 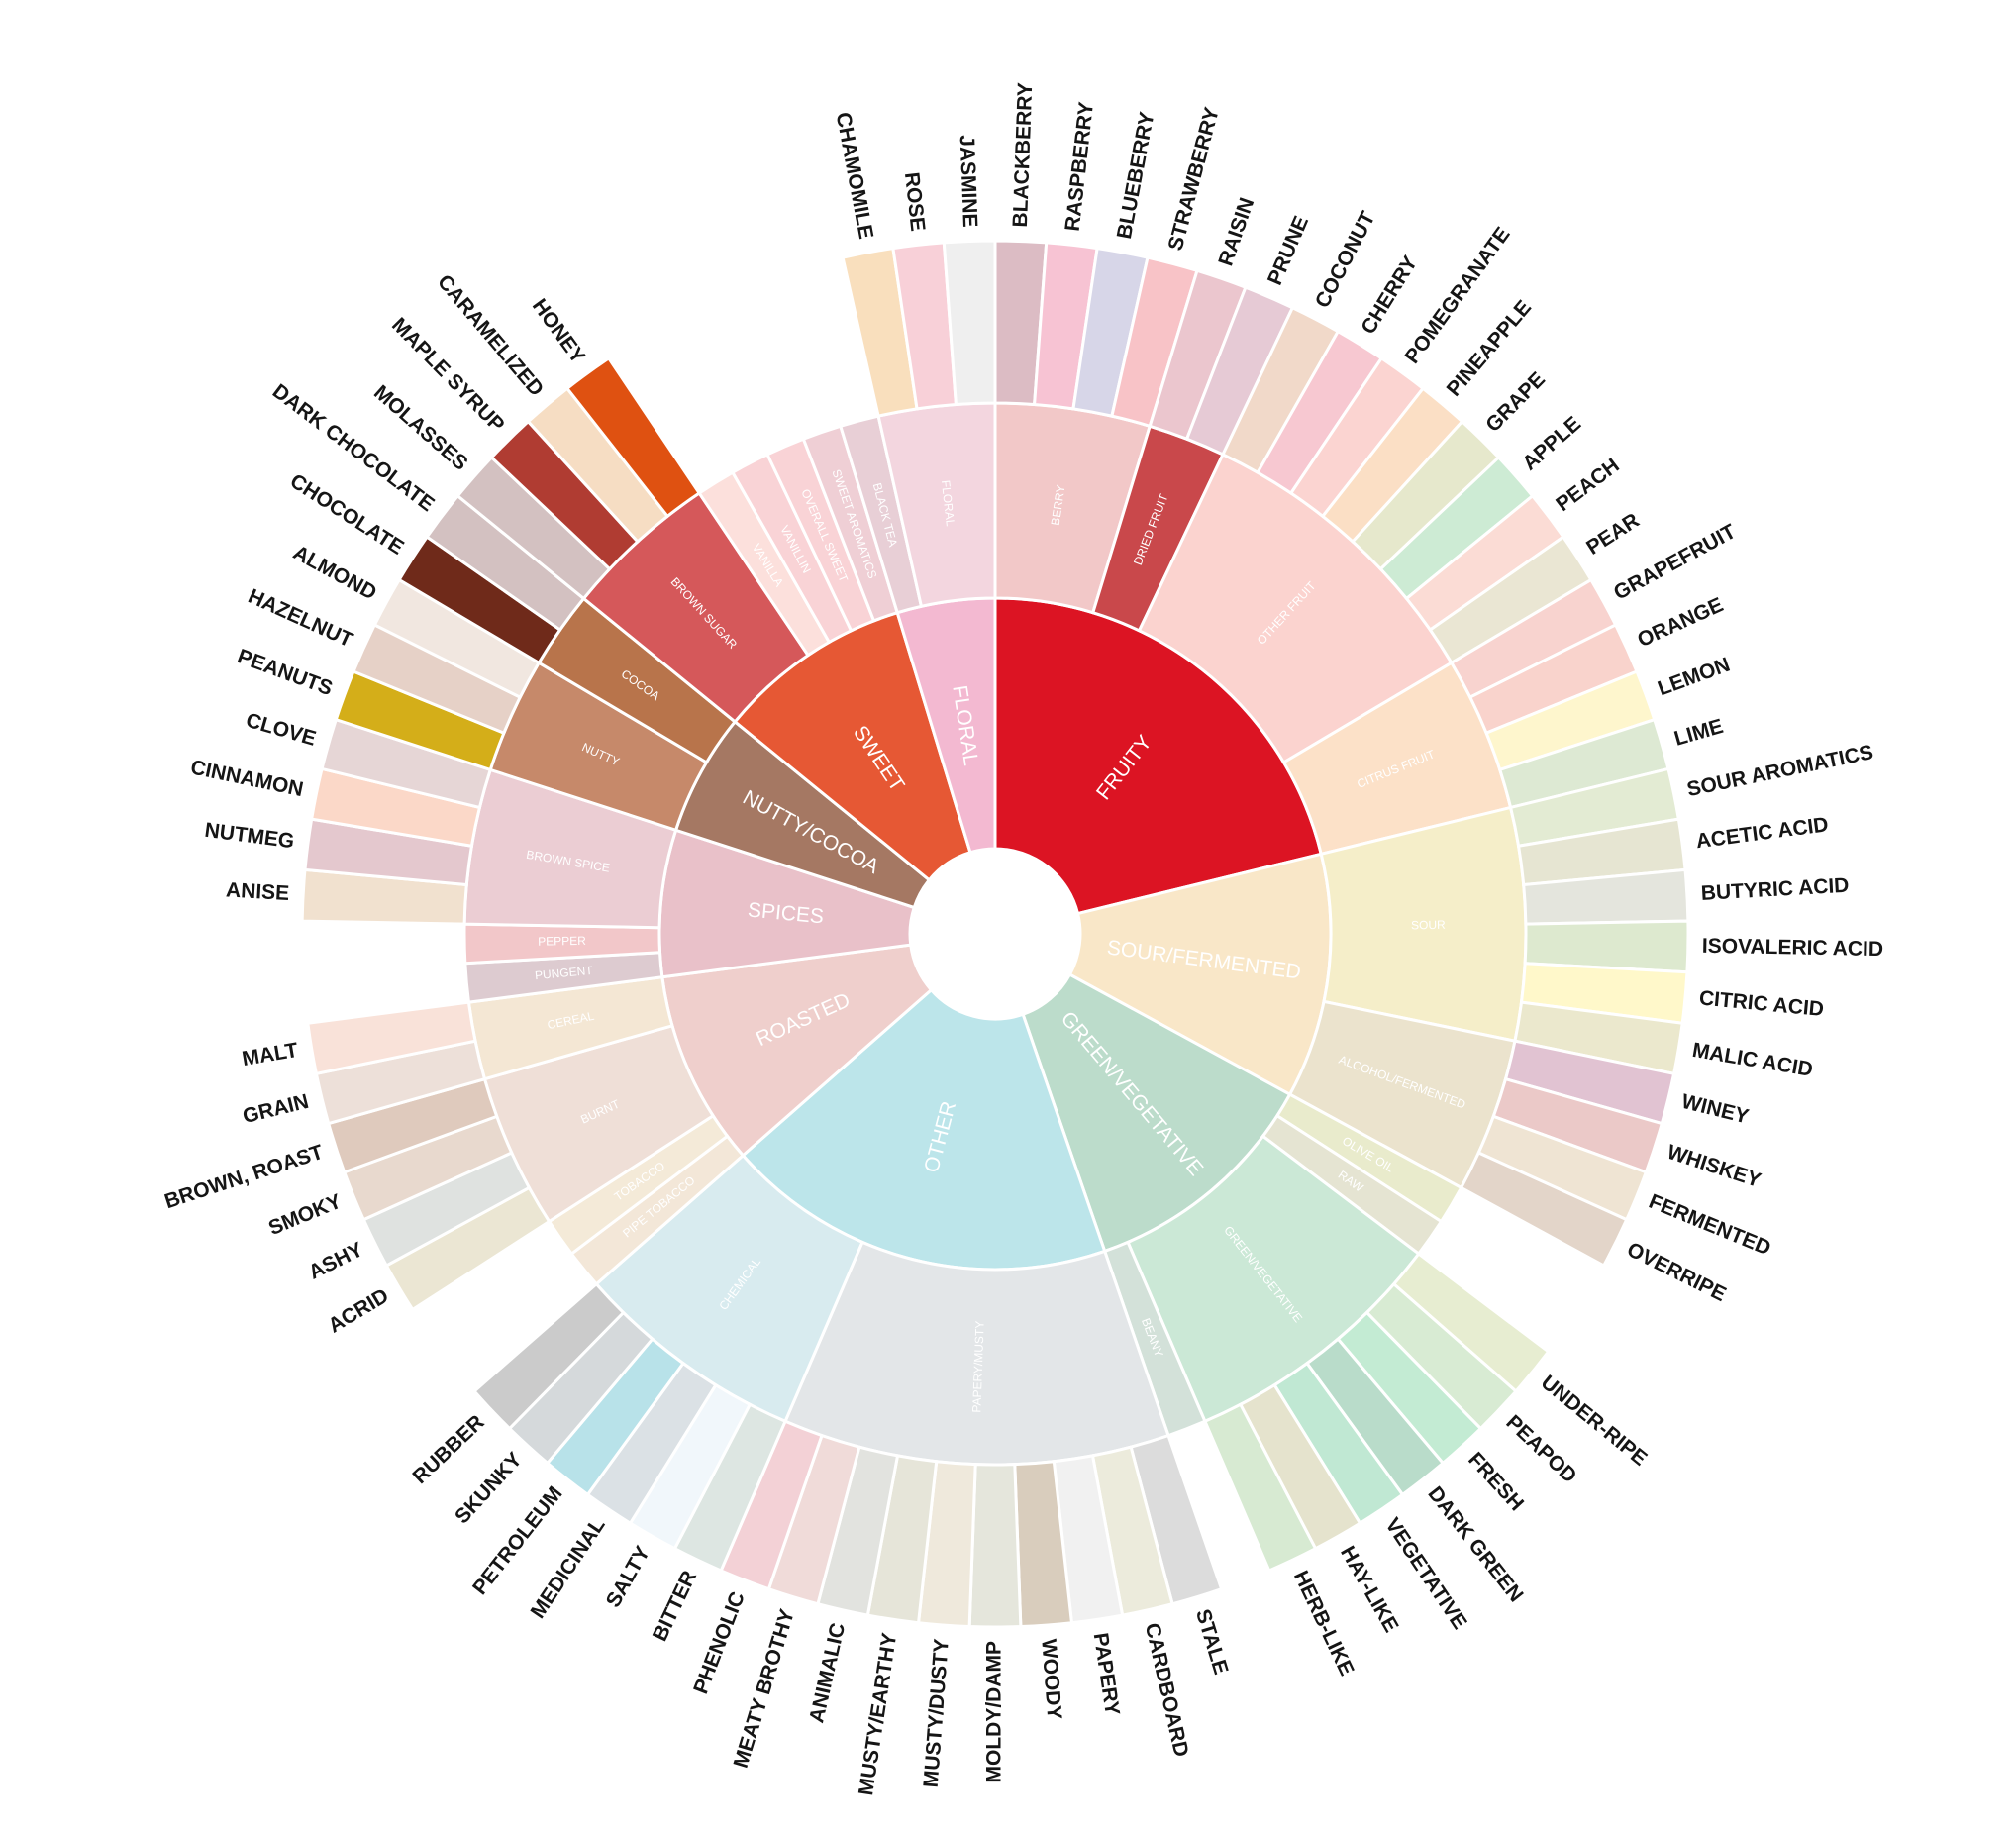 What do you see at coordinates (1389, 296) in the screenshot?
I see `segment-label: CHERRY` at bounding box center [1389, 296].